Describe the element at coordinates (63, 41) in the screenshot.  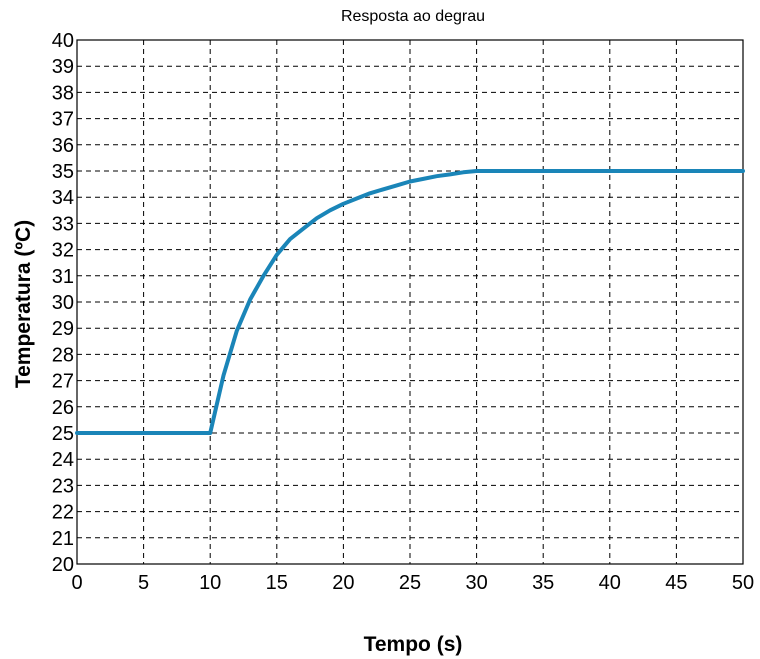
I see `y-tick-label-40: 40` at that location.